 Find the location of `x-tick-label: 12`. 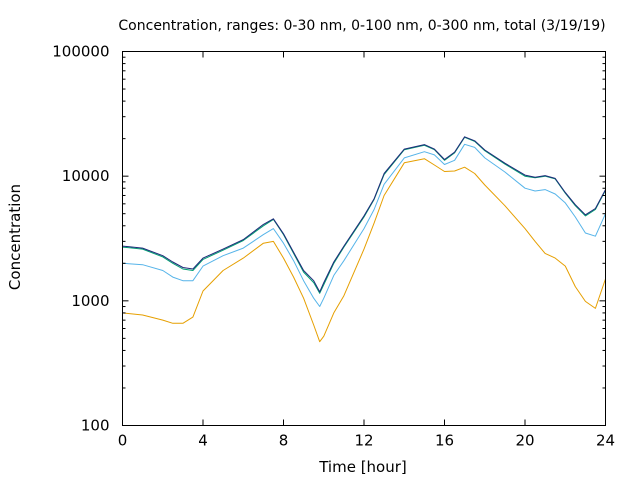

x-tick-label: 12 is located at coordinates (363, 441).